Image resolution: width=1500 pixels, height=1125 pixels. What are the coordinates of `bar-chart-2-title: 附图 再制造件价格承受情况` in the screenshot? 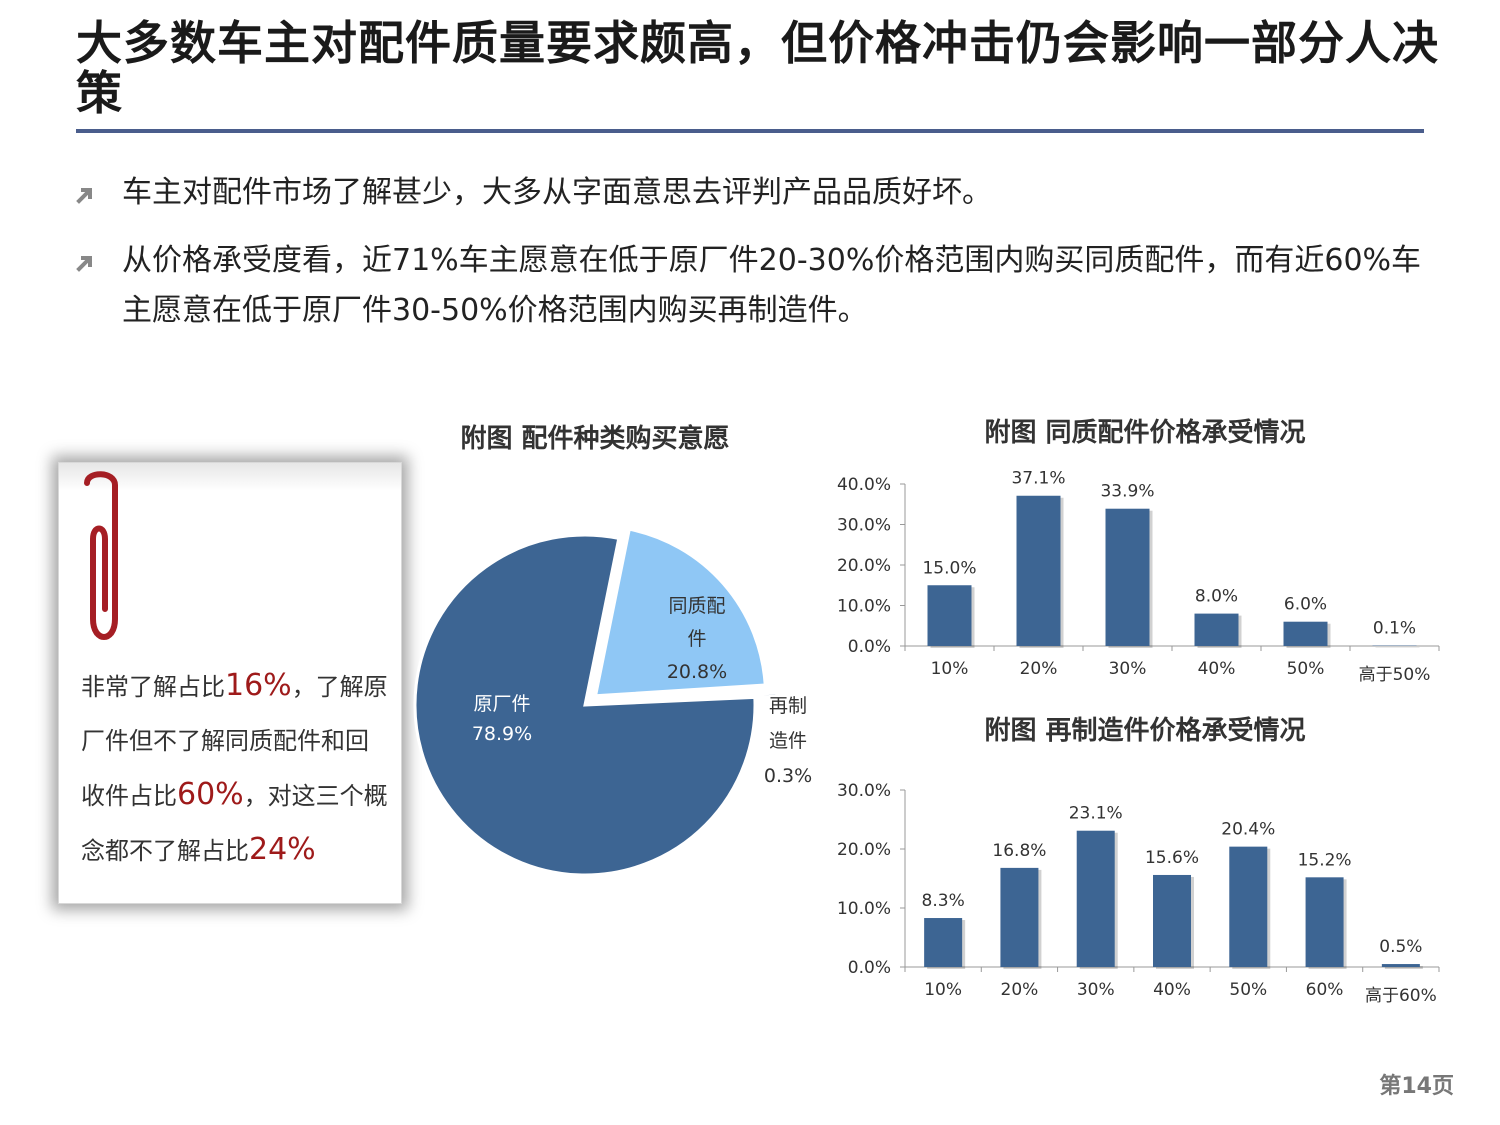 It's located at (1145, 731).